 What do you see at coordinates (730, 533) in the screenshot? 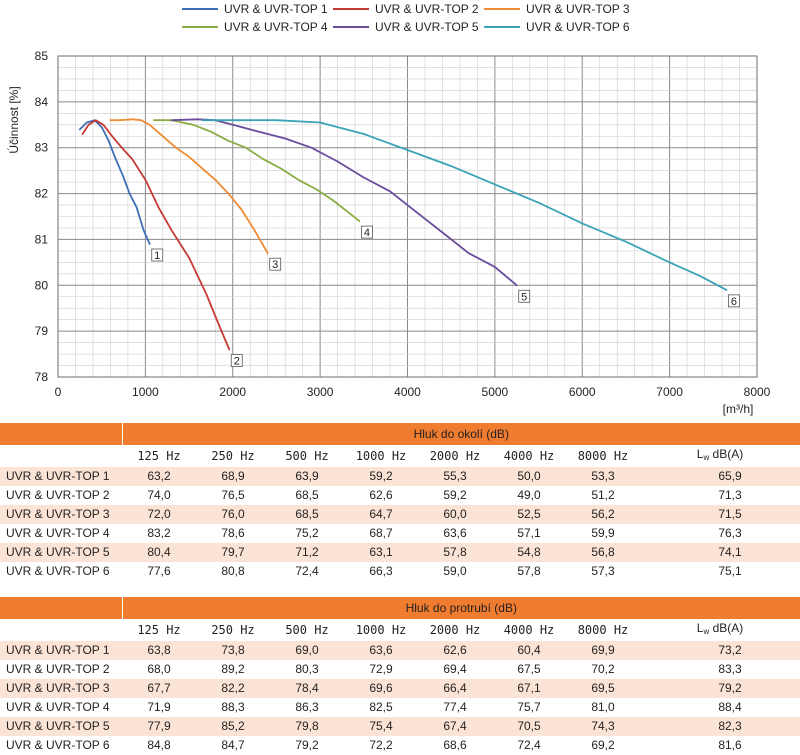
I see `lw-value: 76,3` at bounding box center [730, 533].